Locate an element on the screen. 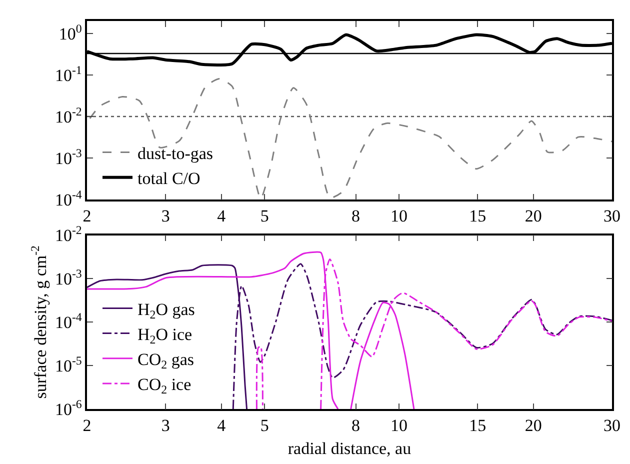  legend-label: CO$_{2}$ gas is located at coordinates (166, 361).